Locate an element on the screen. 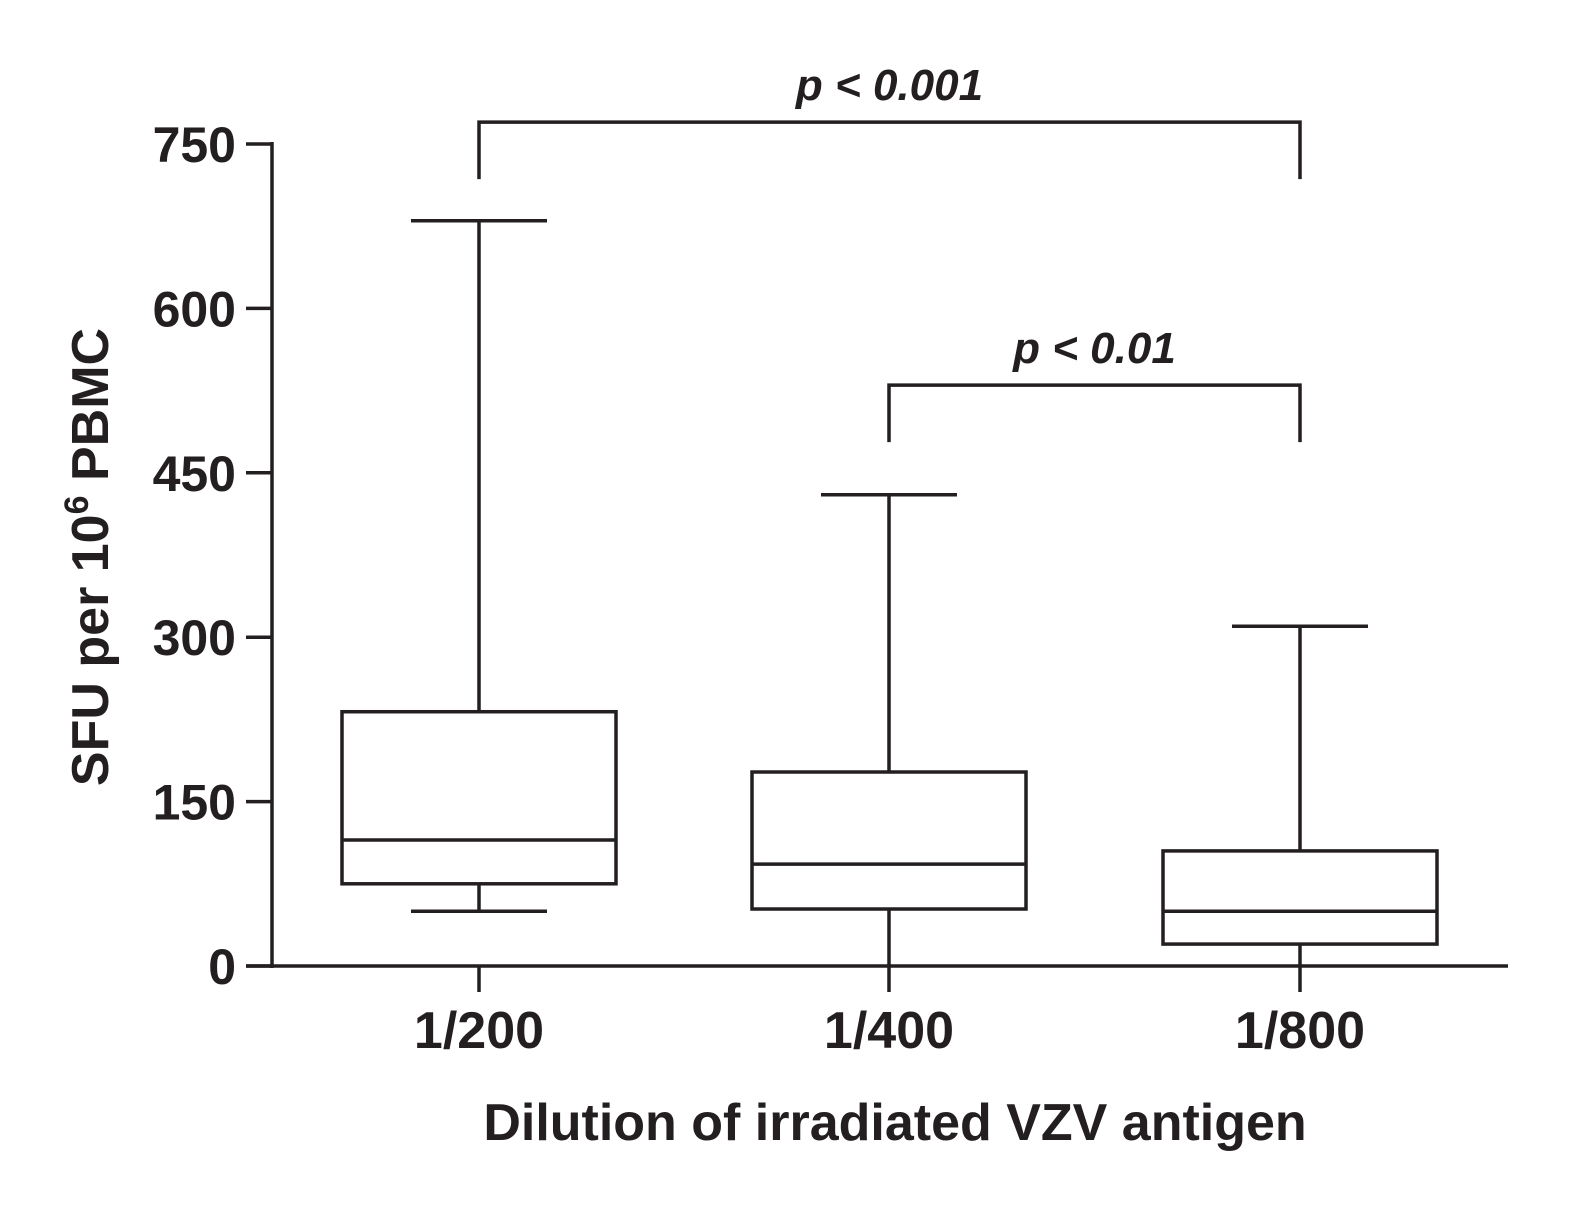 This screenshot has width=1588, height=1205. significance-bracket-2-line is located at coordinates (1094, 413).